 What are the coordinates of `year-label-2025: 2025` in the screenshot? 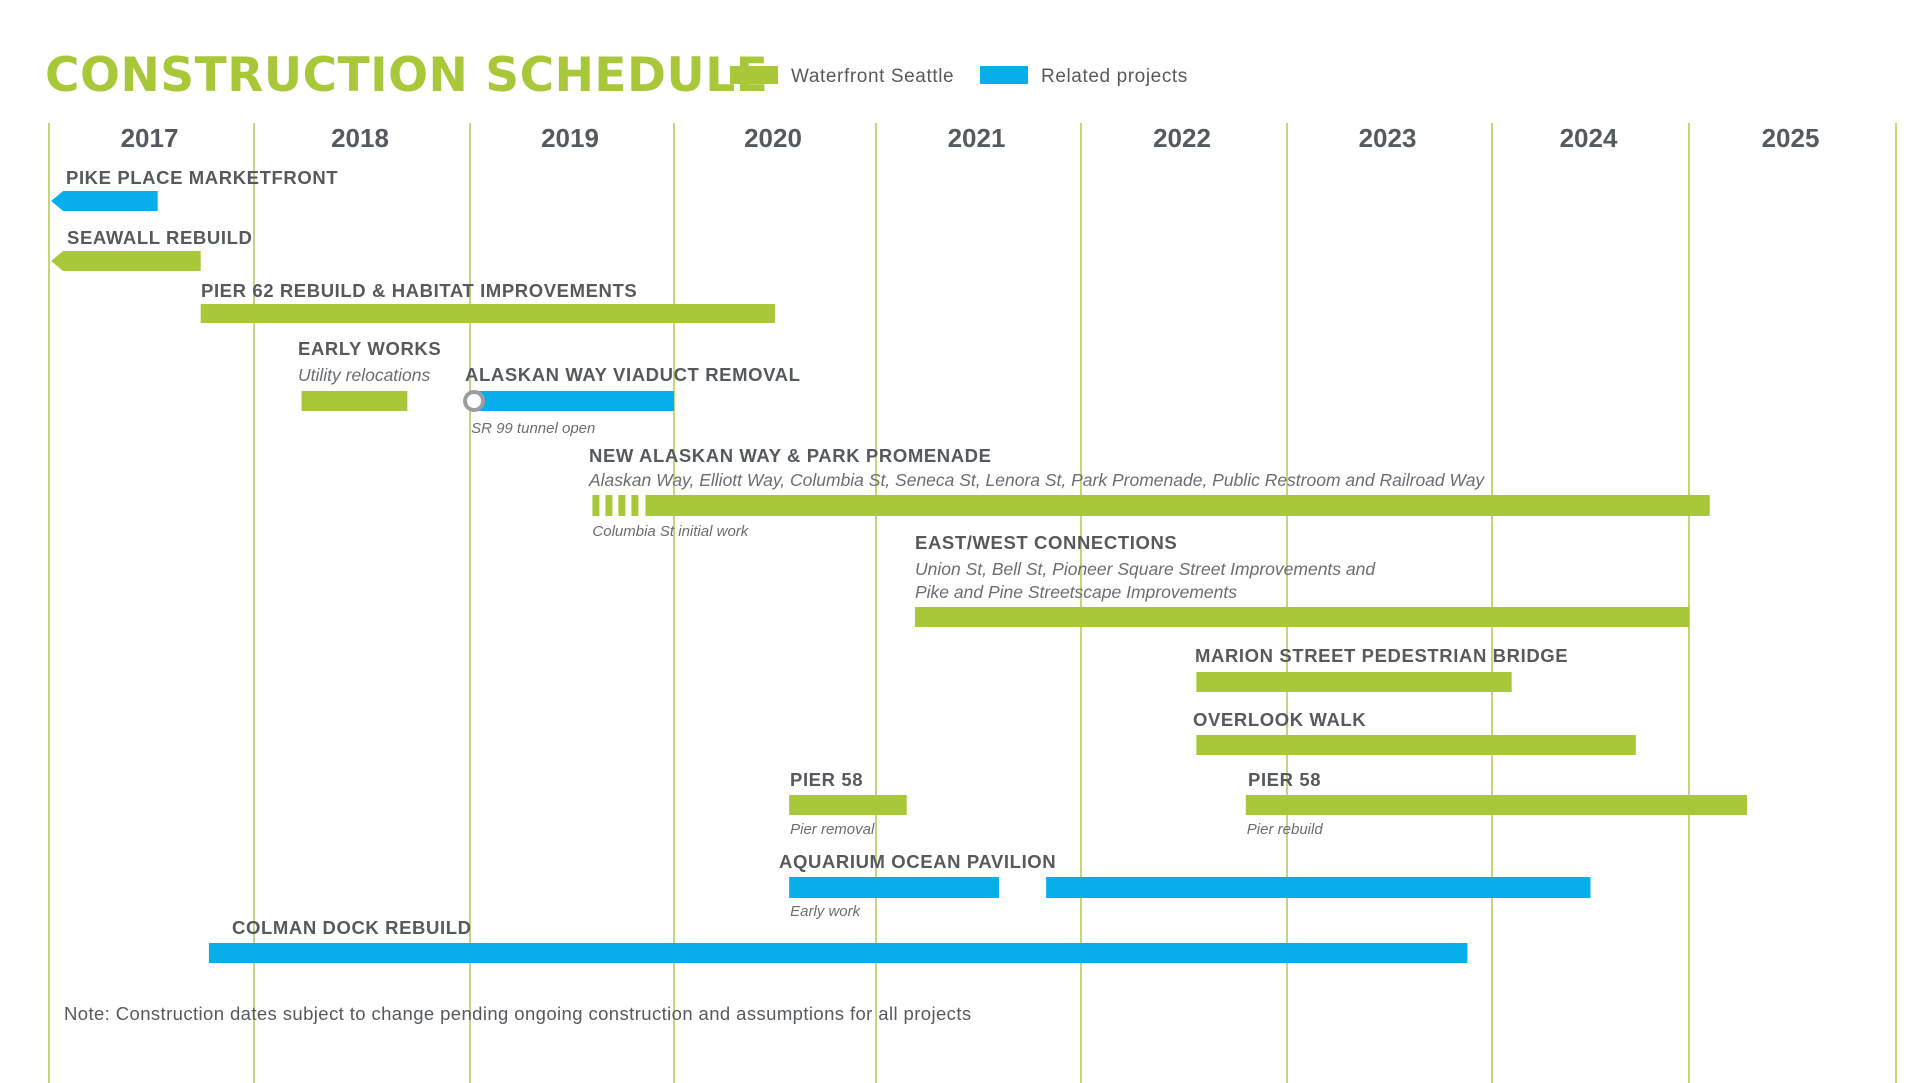 It's located at (1791, 138).